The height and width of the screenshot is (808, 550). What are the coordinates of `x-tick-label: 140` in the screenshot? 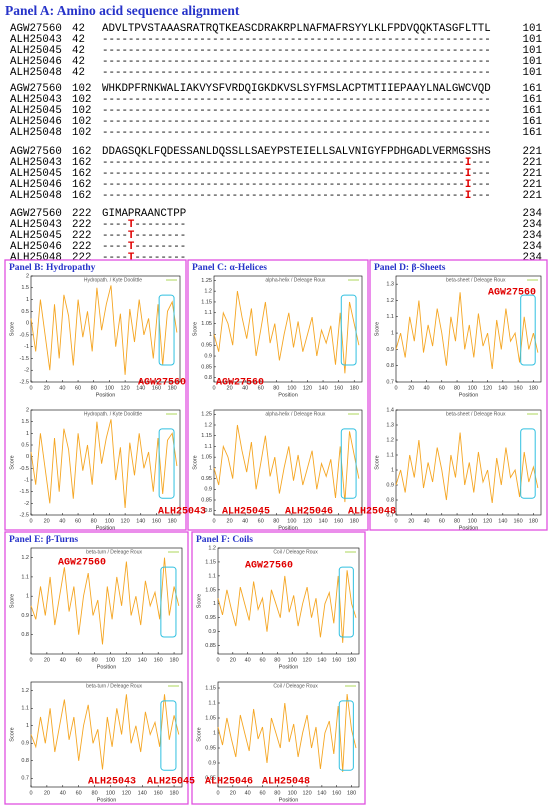 It's located at (140, 388).